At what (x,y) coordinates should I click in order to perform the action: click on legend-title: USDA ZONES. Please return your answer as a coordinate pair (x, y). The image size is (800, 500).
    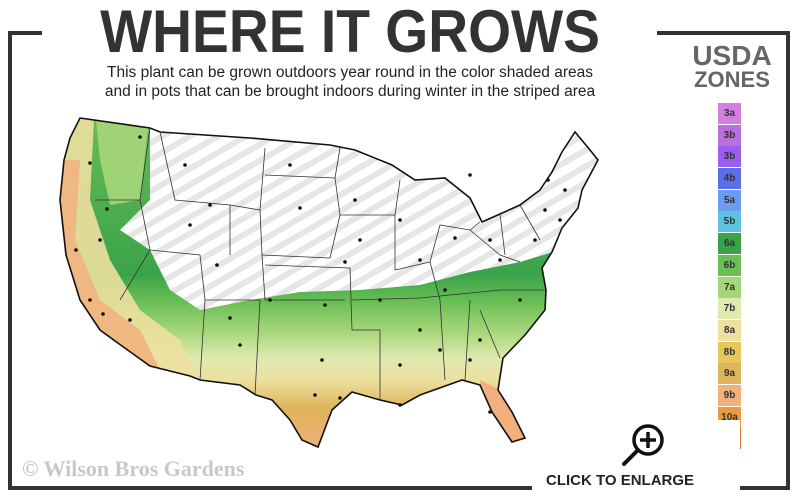
    Looking at the image, I should click on (732, 66).